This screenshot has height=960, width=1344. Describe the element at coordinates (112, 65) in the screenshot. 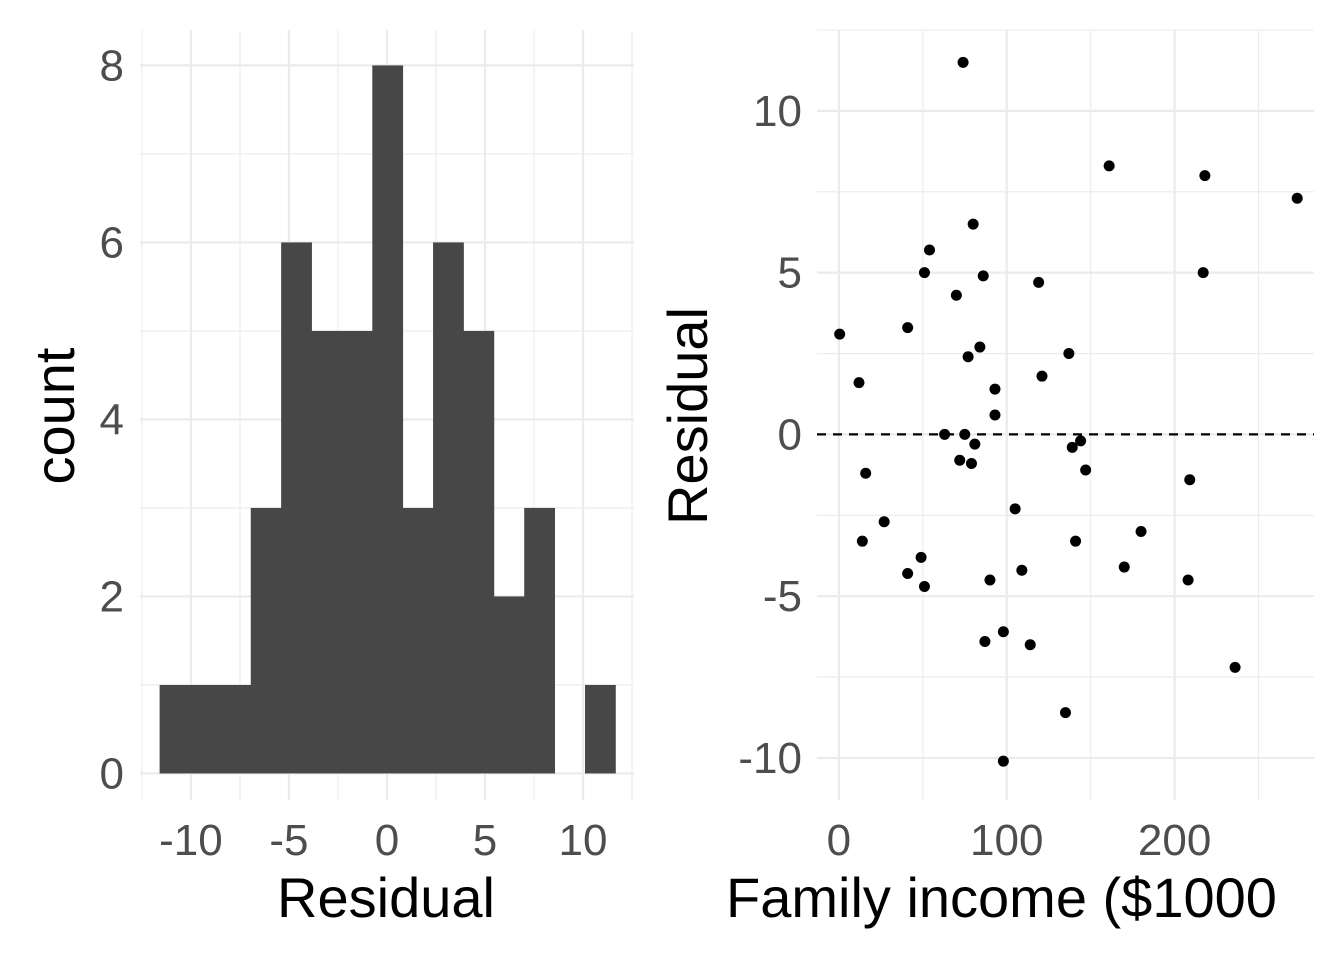

I see `y-tick-label: 8` at that location.